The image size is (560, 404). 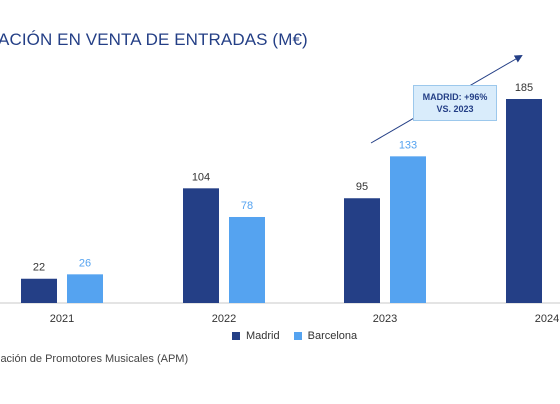 What do you see at coordinates (455, 103) in the screenshot?
I see `growth-callout: MADRID: +96% VS. 2023` at bounding box center [455, 103].